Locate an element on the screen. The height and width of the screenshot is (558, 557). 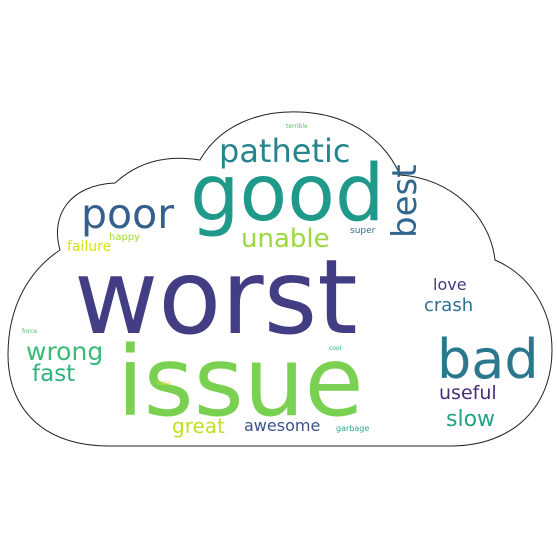
word-happy: happy is located at coordinates (124, 237).